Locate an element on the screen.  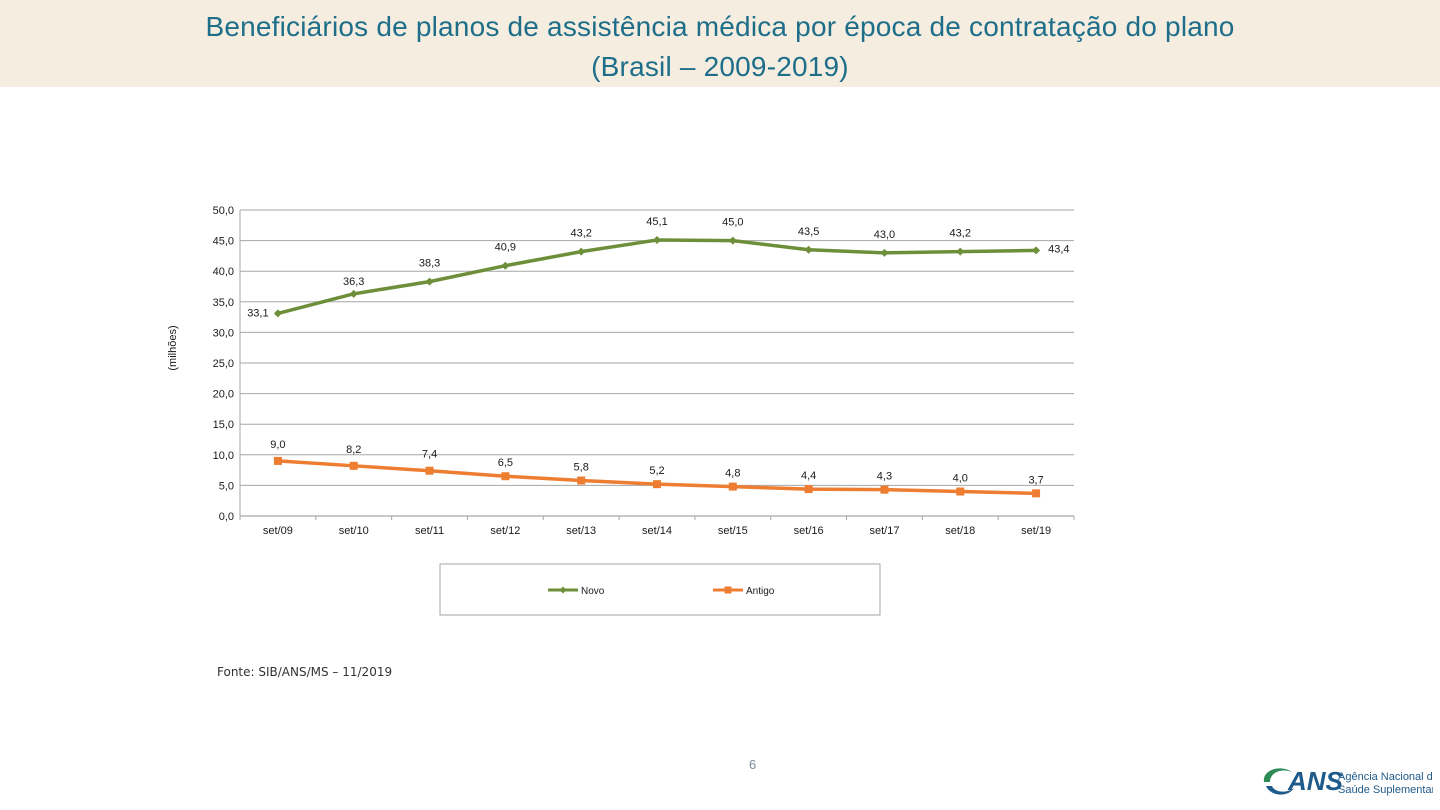
page-number: 6 is located at coordinates (753, 764).